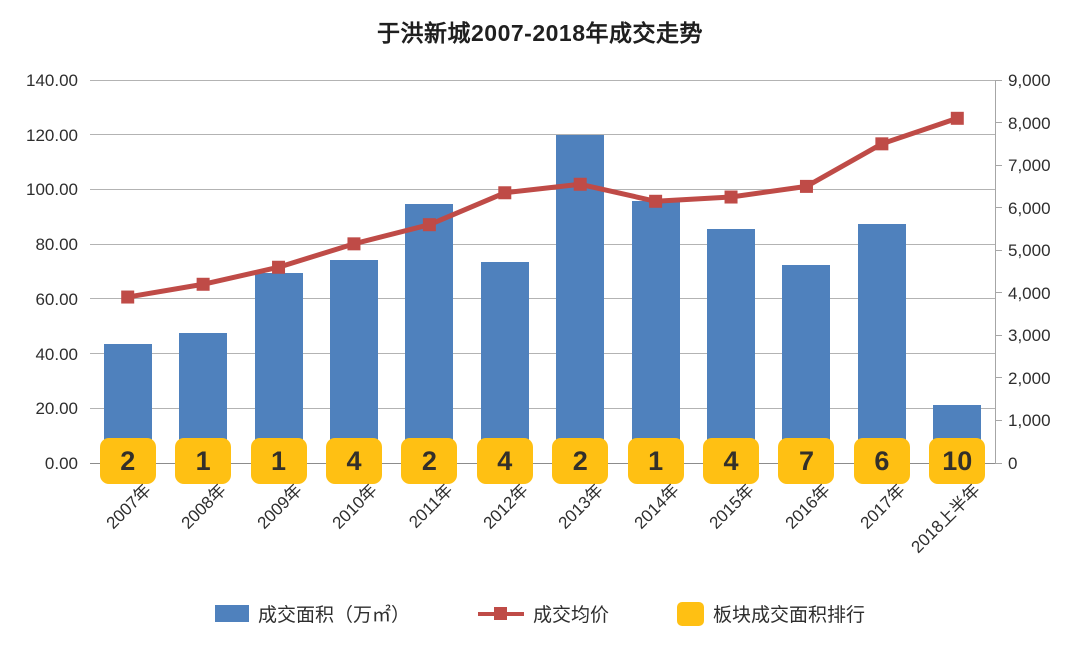 The width and height of the screenshot is (1080, 648). I want to click on price-marker-2018上半年, so click(957, 118).